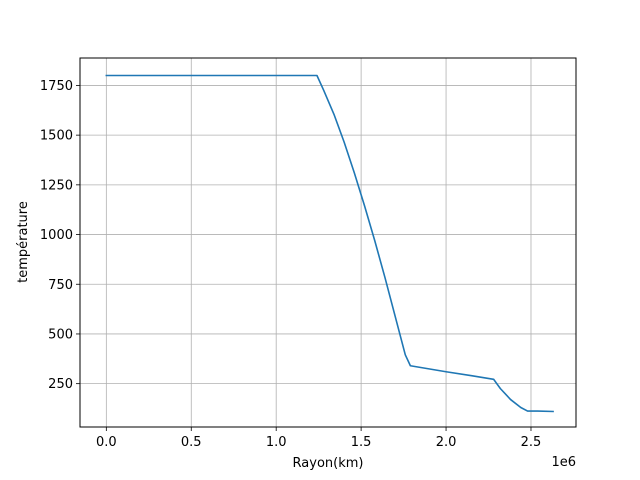 The image size is (640, 480). Describe the element at coordinates (361, 442) in the screenshot. I see `x-tick-label: 1.5` at that location.